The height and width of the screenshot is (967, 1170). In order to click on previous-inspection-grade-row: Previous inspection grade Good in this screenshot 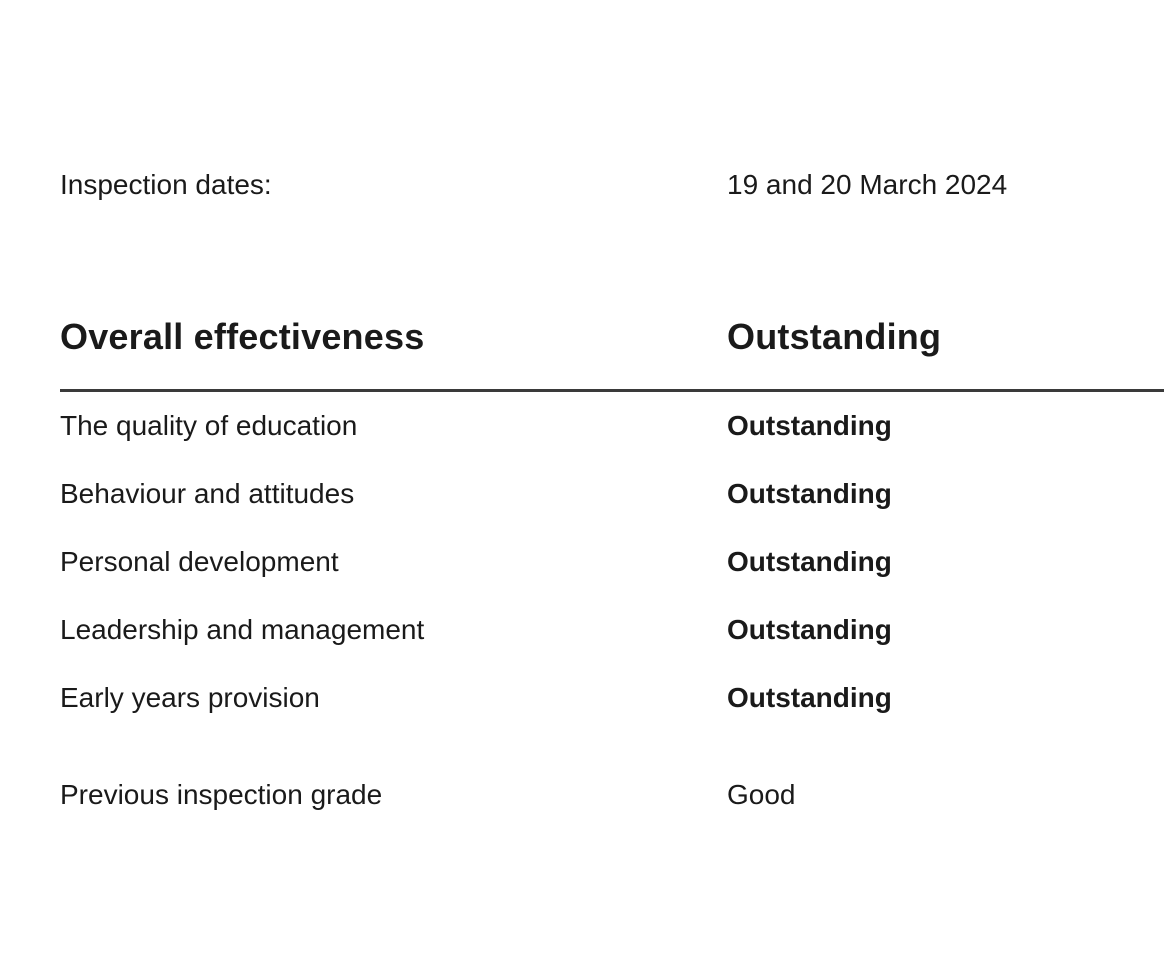, I will do `click(612, 795)`.